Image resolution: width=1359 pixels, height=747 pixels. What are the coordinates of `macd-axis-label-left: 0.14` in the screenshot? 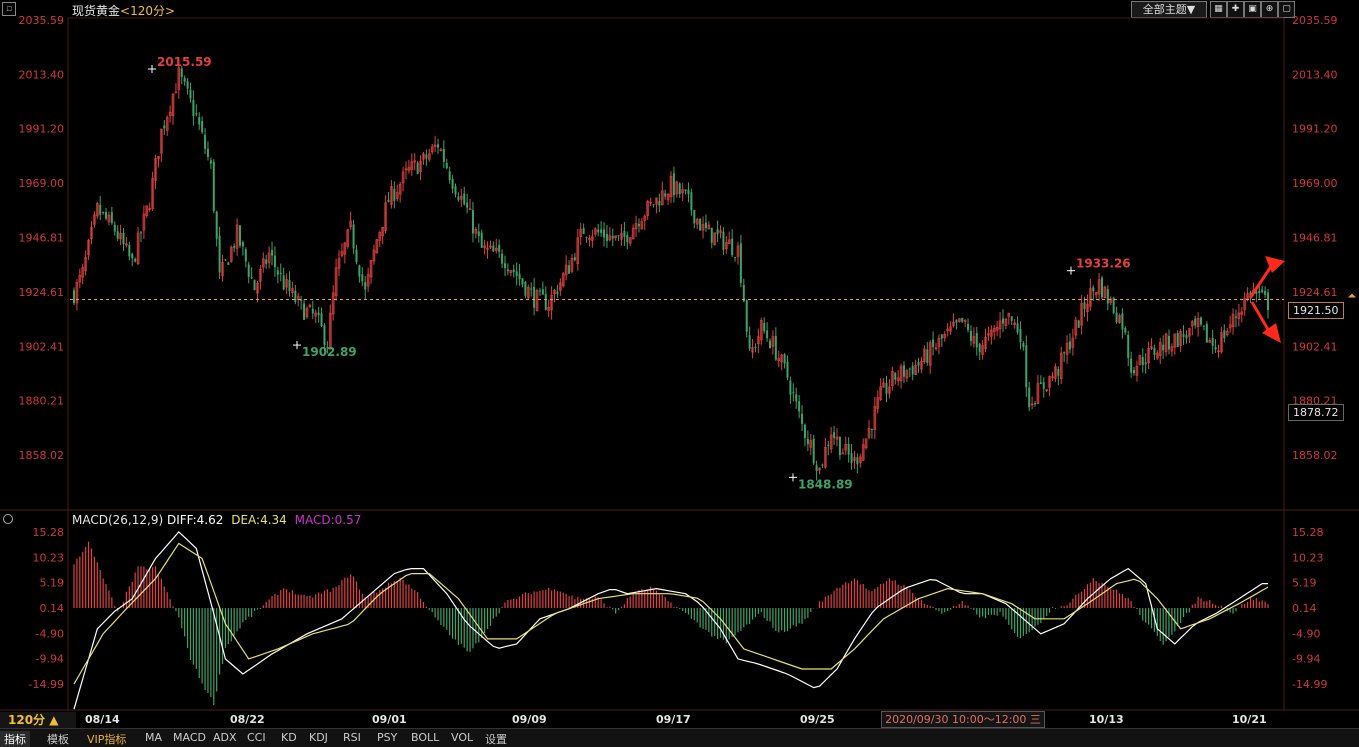 It's located at (52, 608).